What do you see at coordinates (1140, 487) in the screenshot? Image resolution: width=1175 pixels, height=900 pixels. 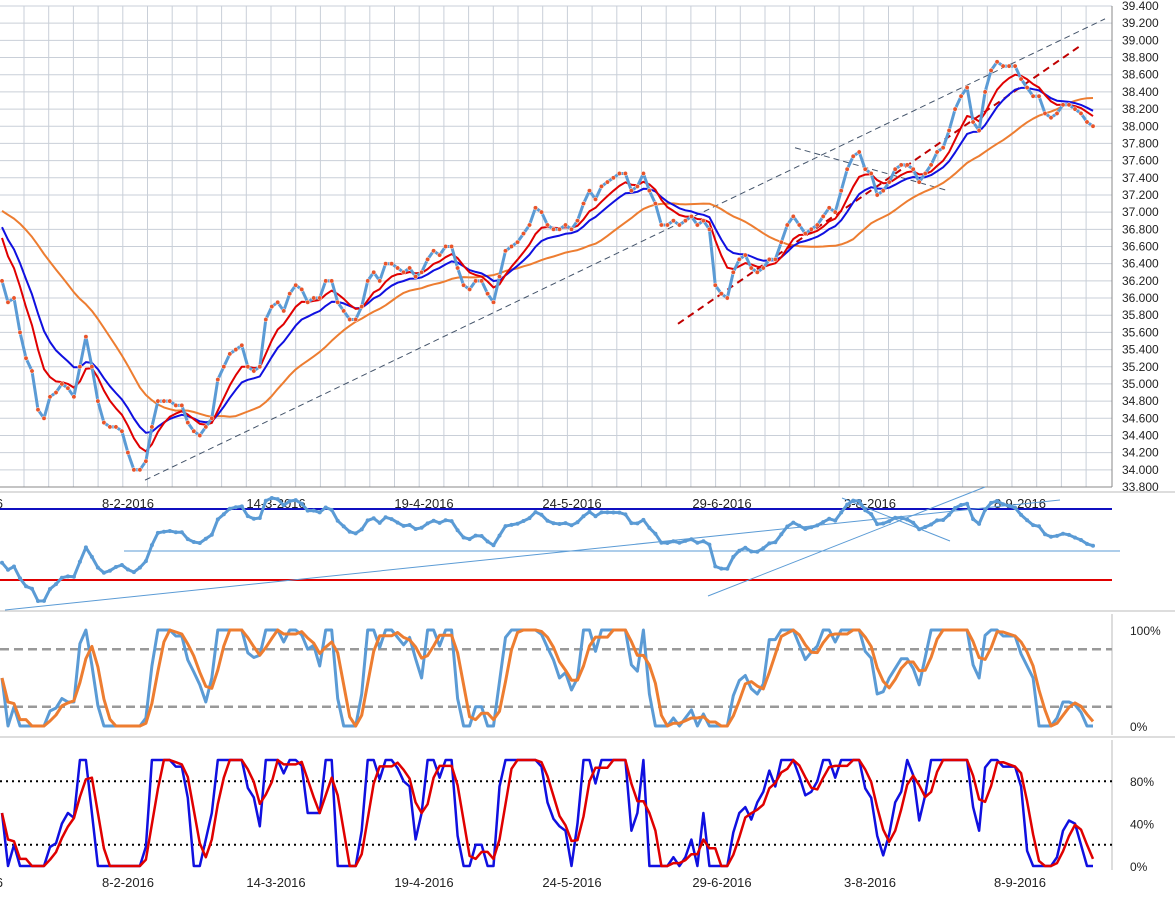 I see `price-y-tick-label: 33.800` at bounding box center [1140, 487].